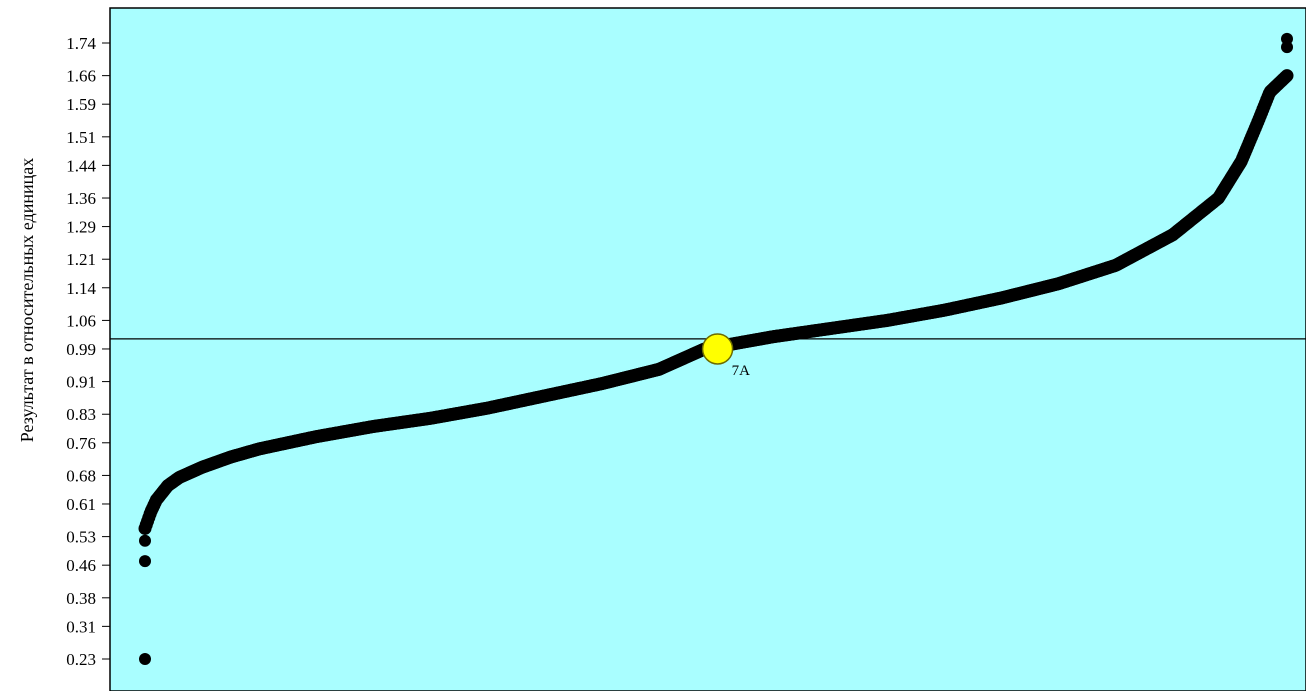 This screenshot has height=691, width=1306. What do you see at coordinates (81, 537) in the screenshot?
I see `y-tick-label: 0.53` at bounding box center [81, 537].